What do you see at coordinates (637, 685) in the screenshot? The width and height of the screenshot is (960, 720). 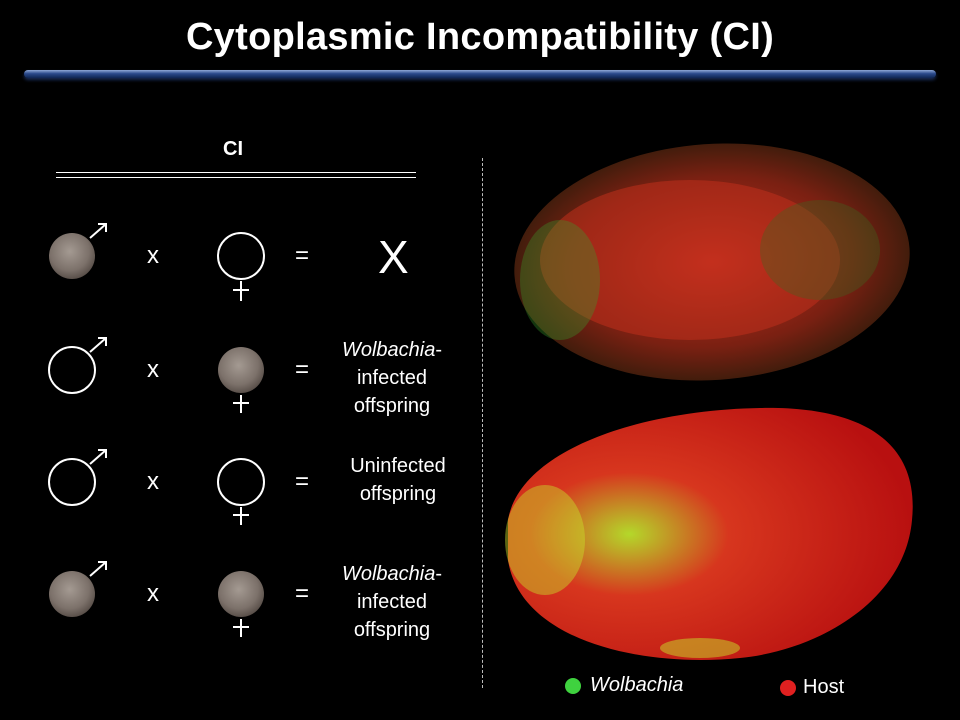 I see `wolbachia-legend-label: Wolbachia` at bounding box center [637, 685].